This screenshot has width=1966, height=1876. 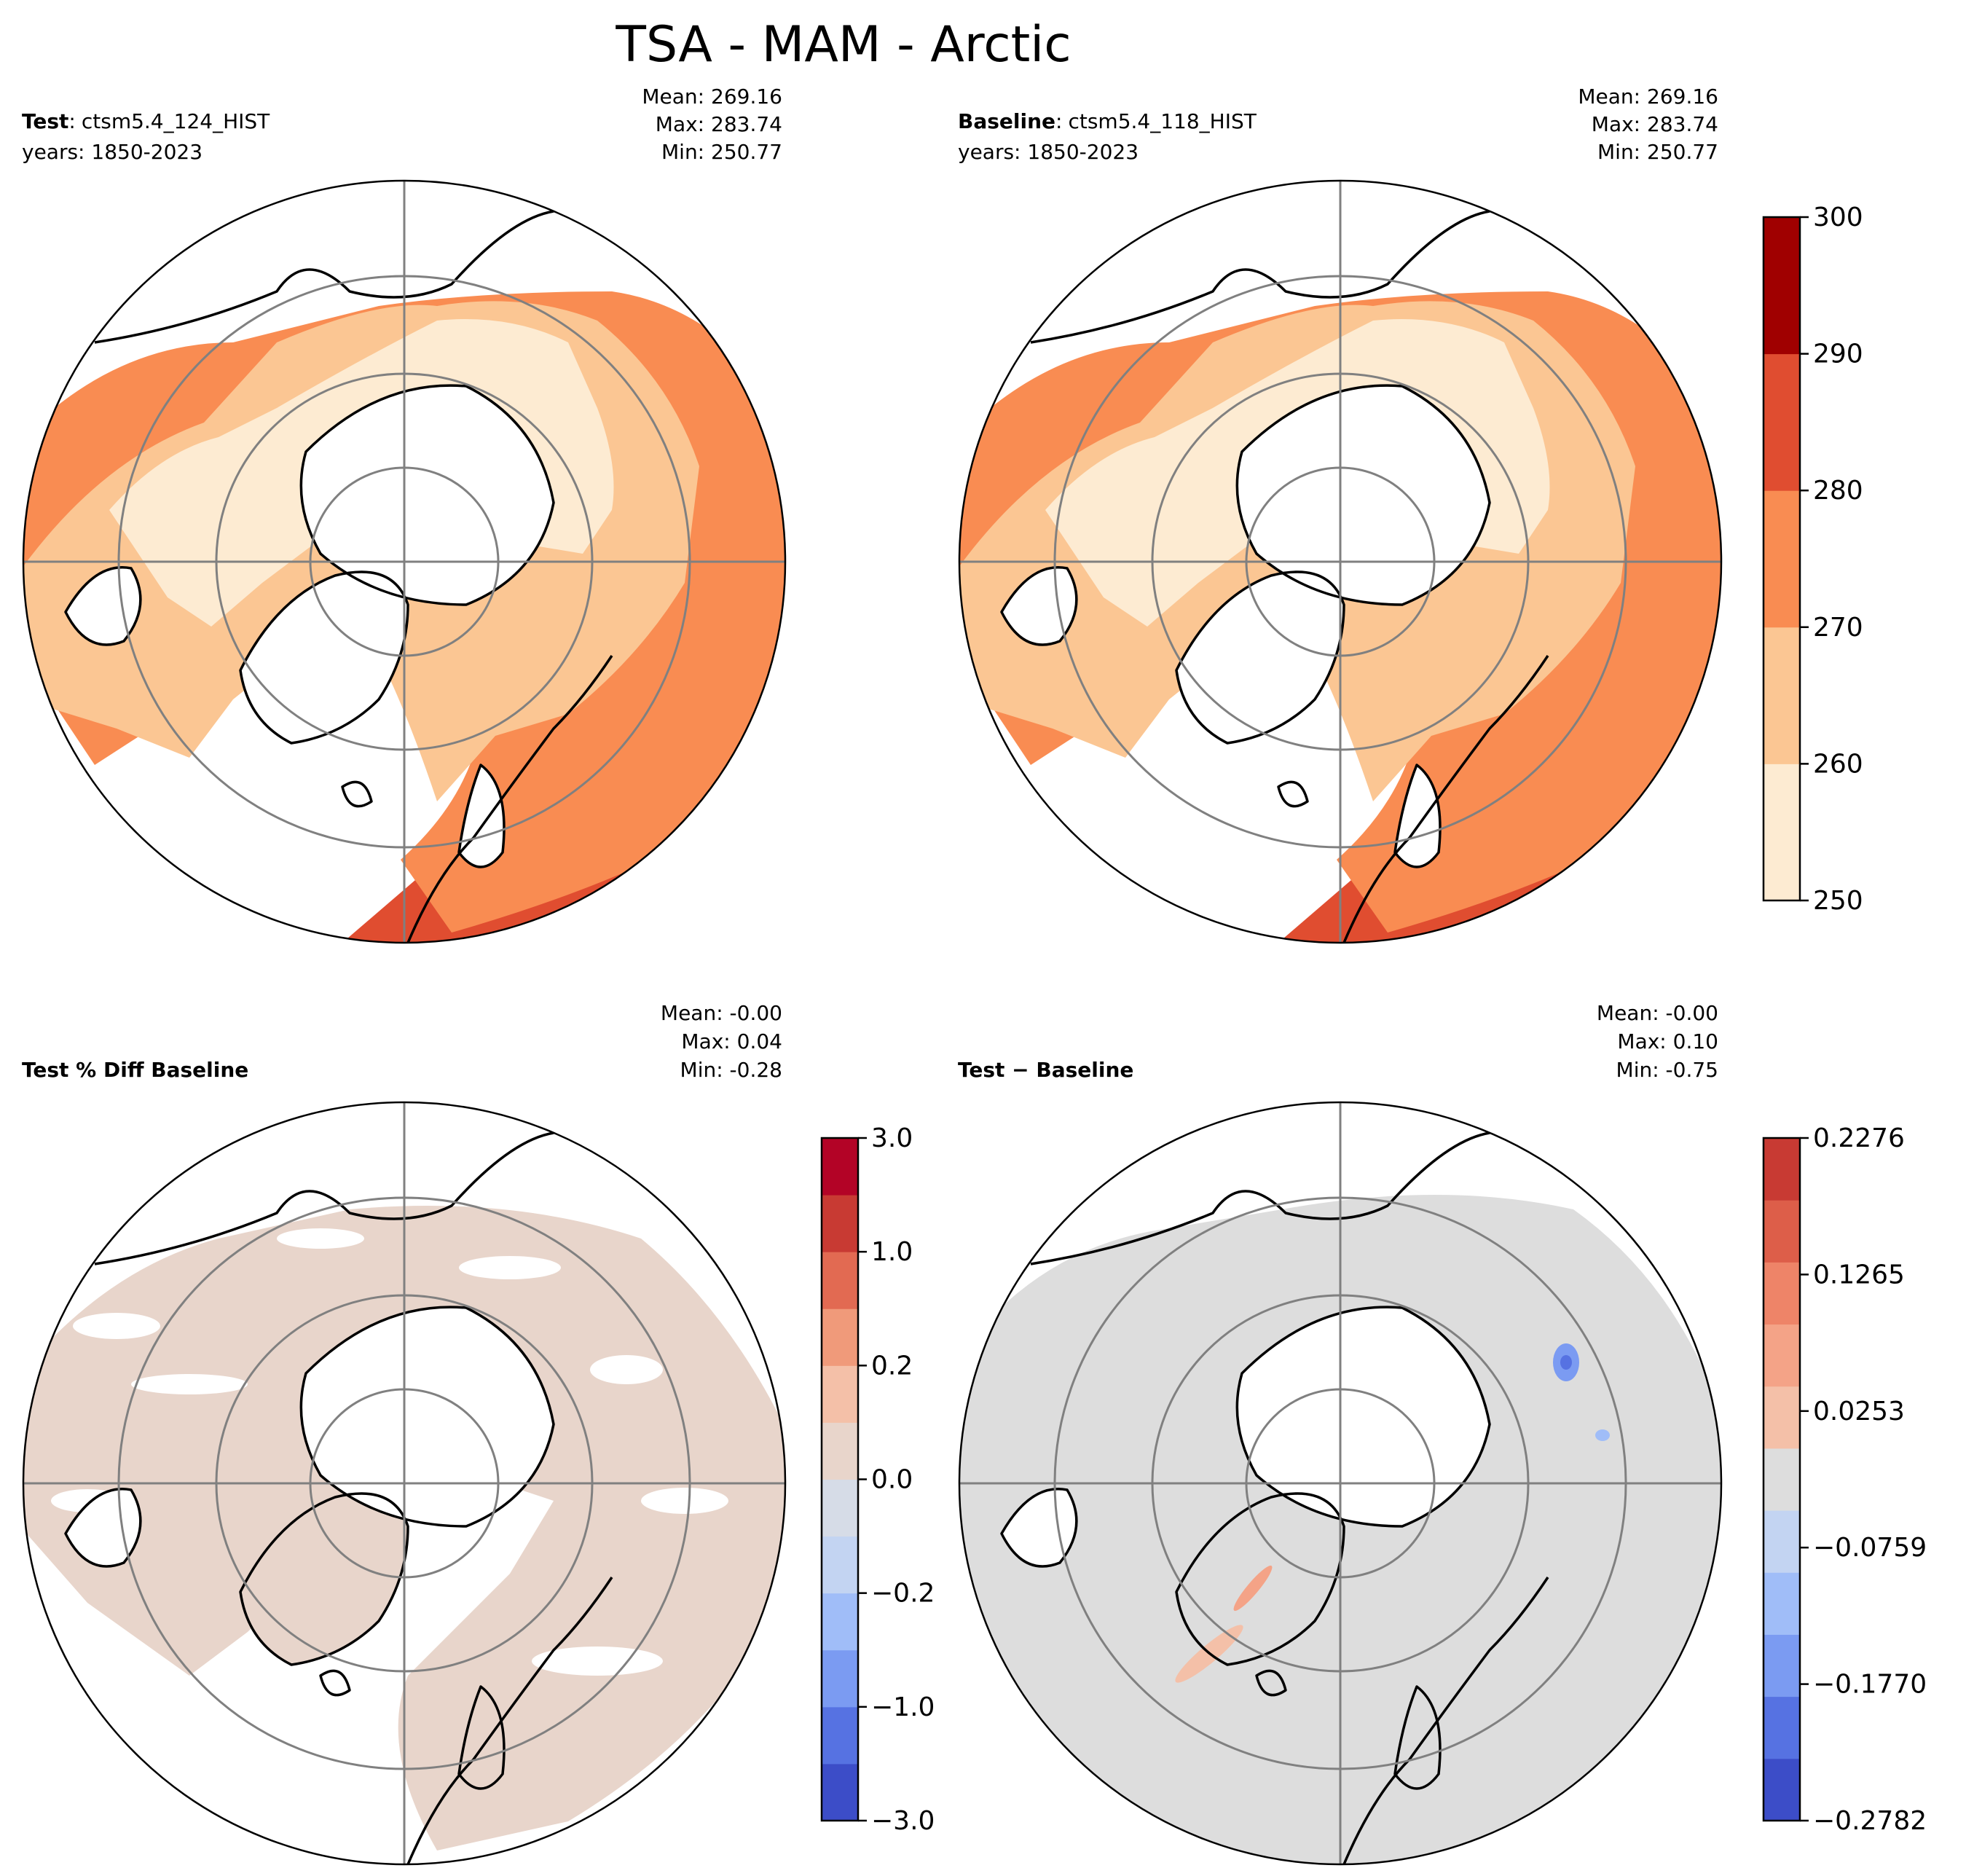 I want to click on panel-baseline-years: years: 1850-2023, so click(x=1048, y=152).